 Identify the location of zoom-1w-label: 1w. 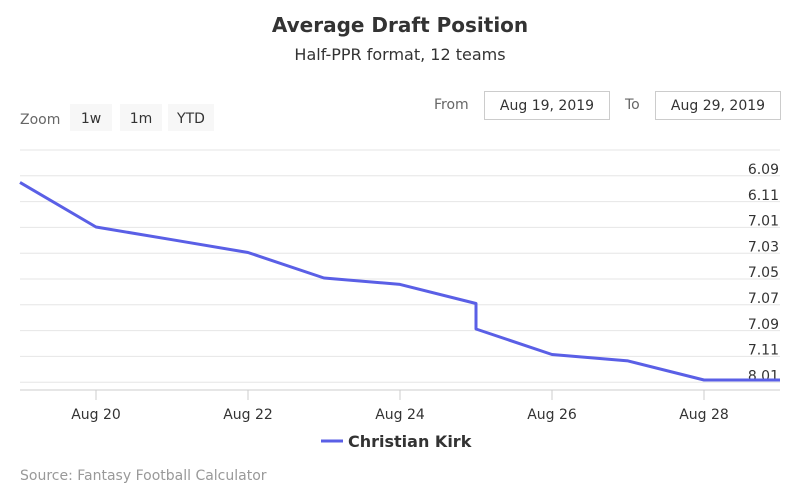
(91, 119).